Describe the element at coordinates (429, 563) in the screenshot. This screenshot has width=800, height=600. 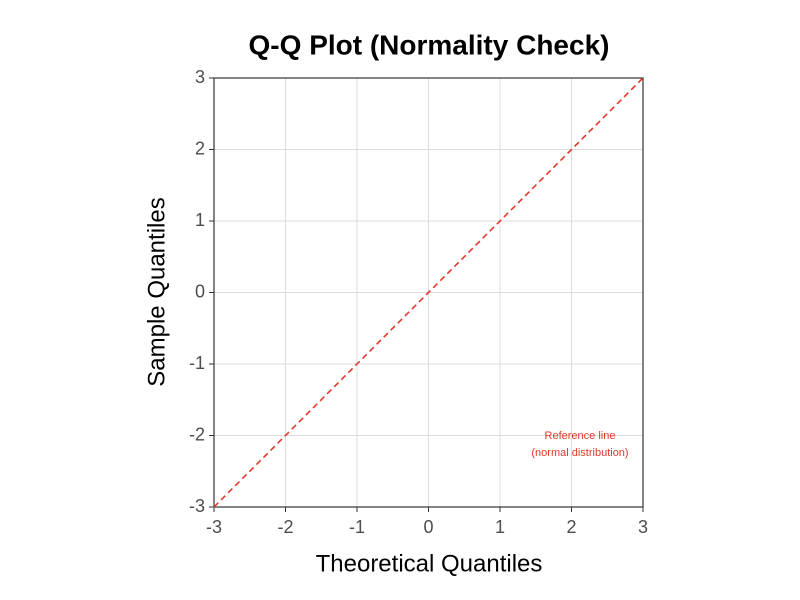
I see `x-axis-label: Theoretical Quantiles` at that location.